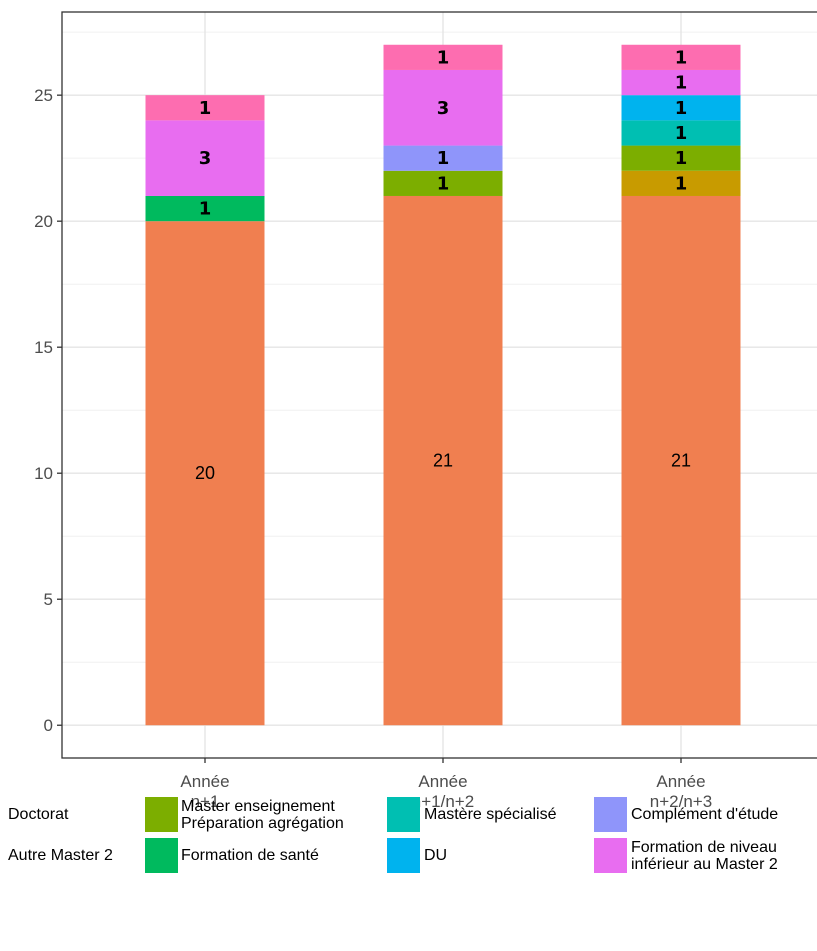  Describe the element at coordinates (443, 791) in the screenshot. I see `x-tick-label: Année n+1/n+2` at that location.